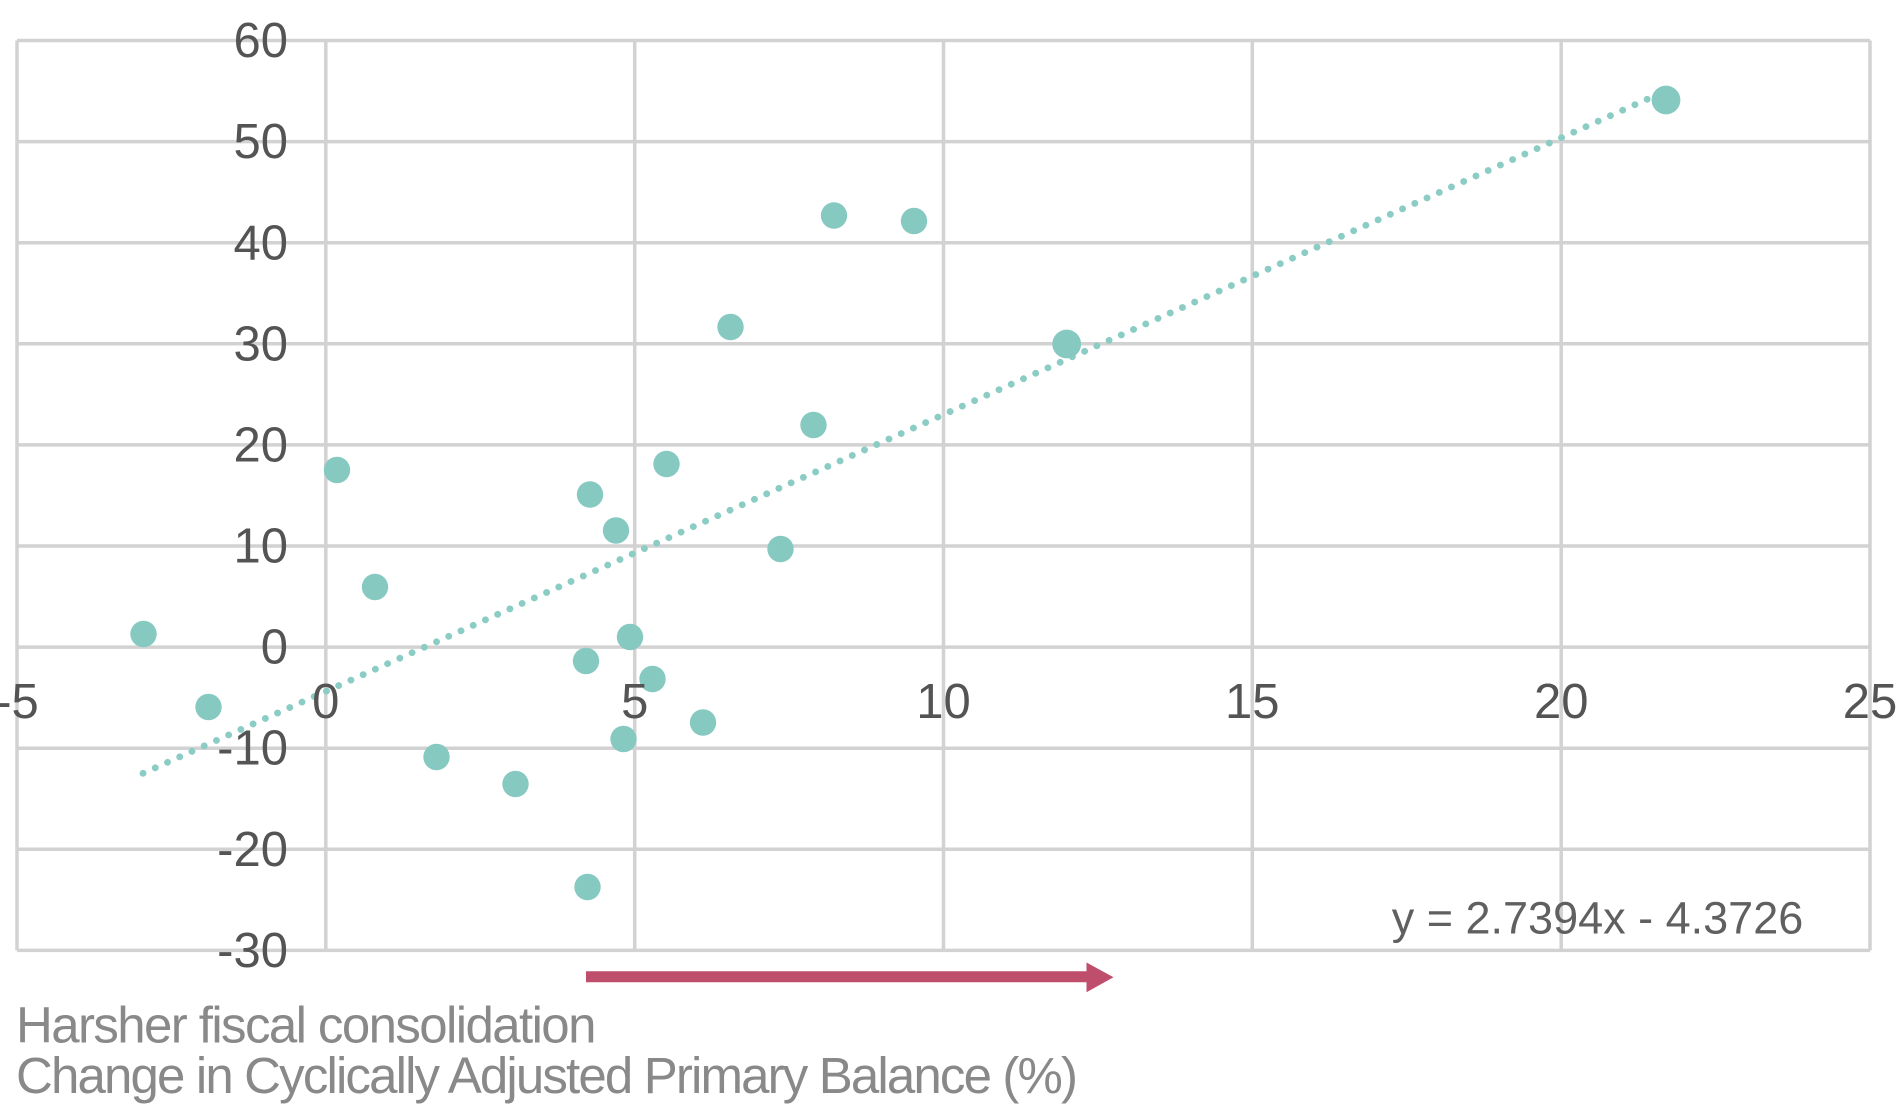  Describe the element at coordinates (260, 142) in the screenshot. I see `svg-text: 50` at that location.